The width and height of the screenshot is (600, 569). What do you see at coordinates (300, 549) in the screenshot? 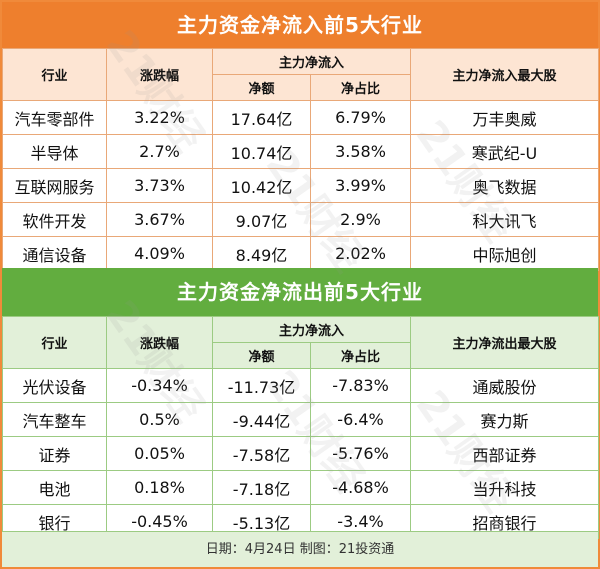
I see `footer-credit: 日期：4月24日 制图：21投资通` at bounding box center [300, 549].